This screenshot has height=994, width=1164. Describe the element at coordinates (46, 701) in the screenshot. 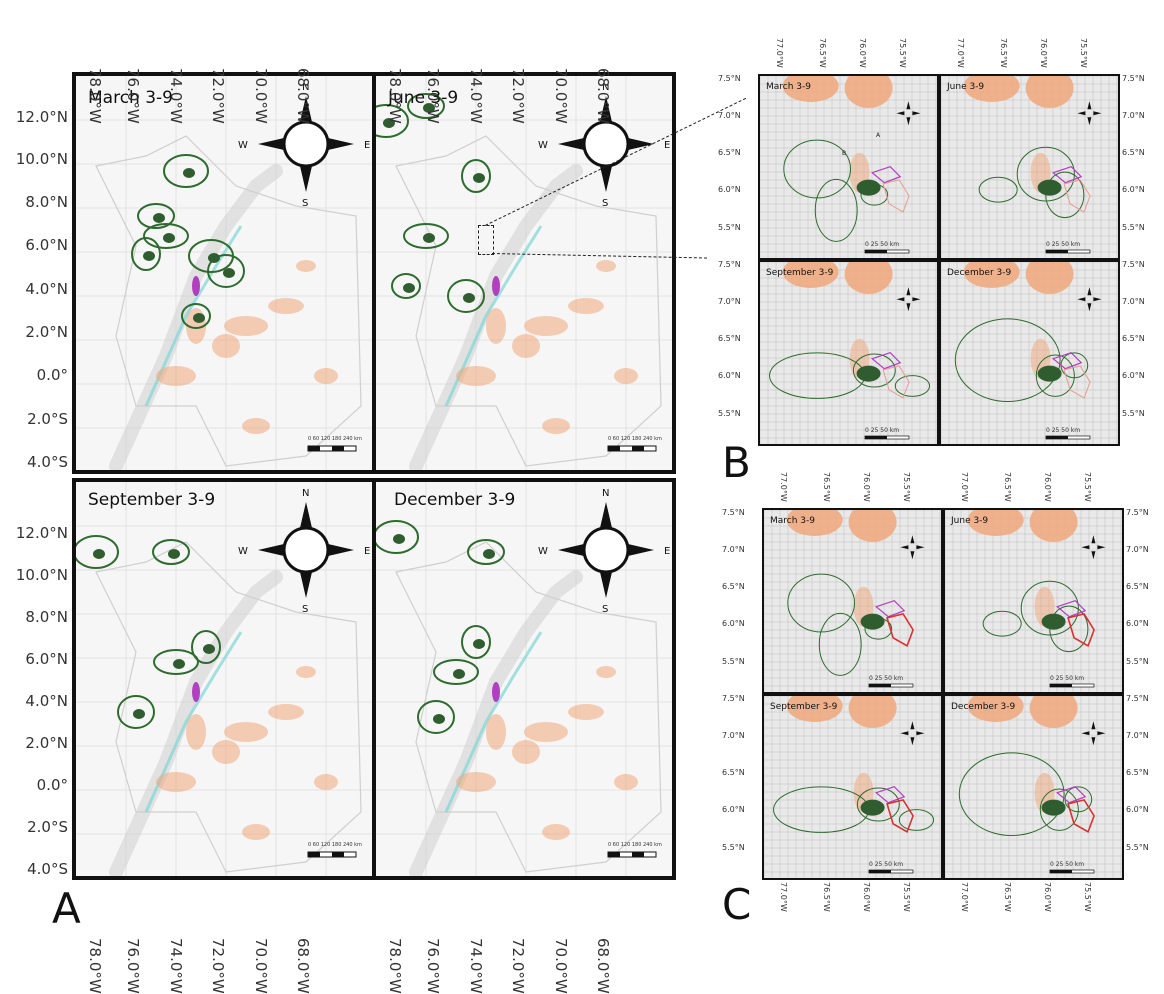

I see `lat-tick-label: 4.0°N` at that location.